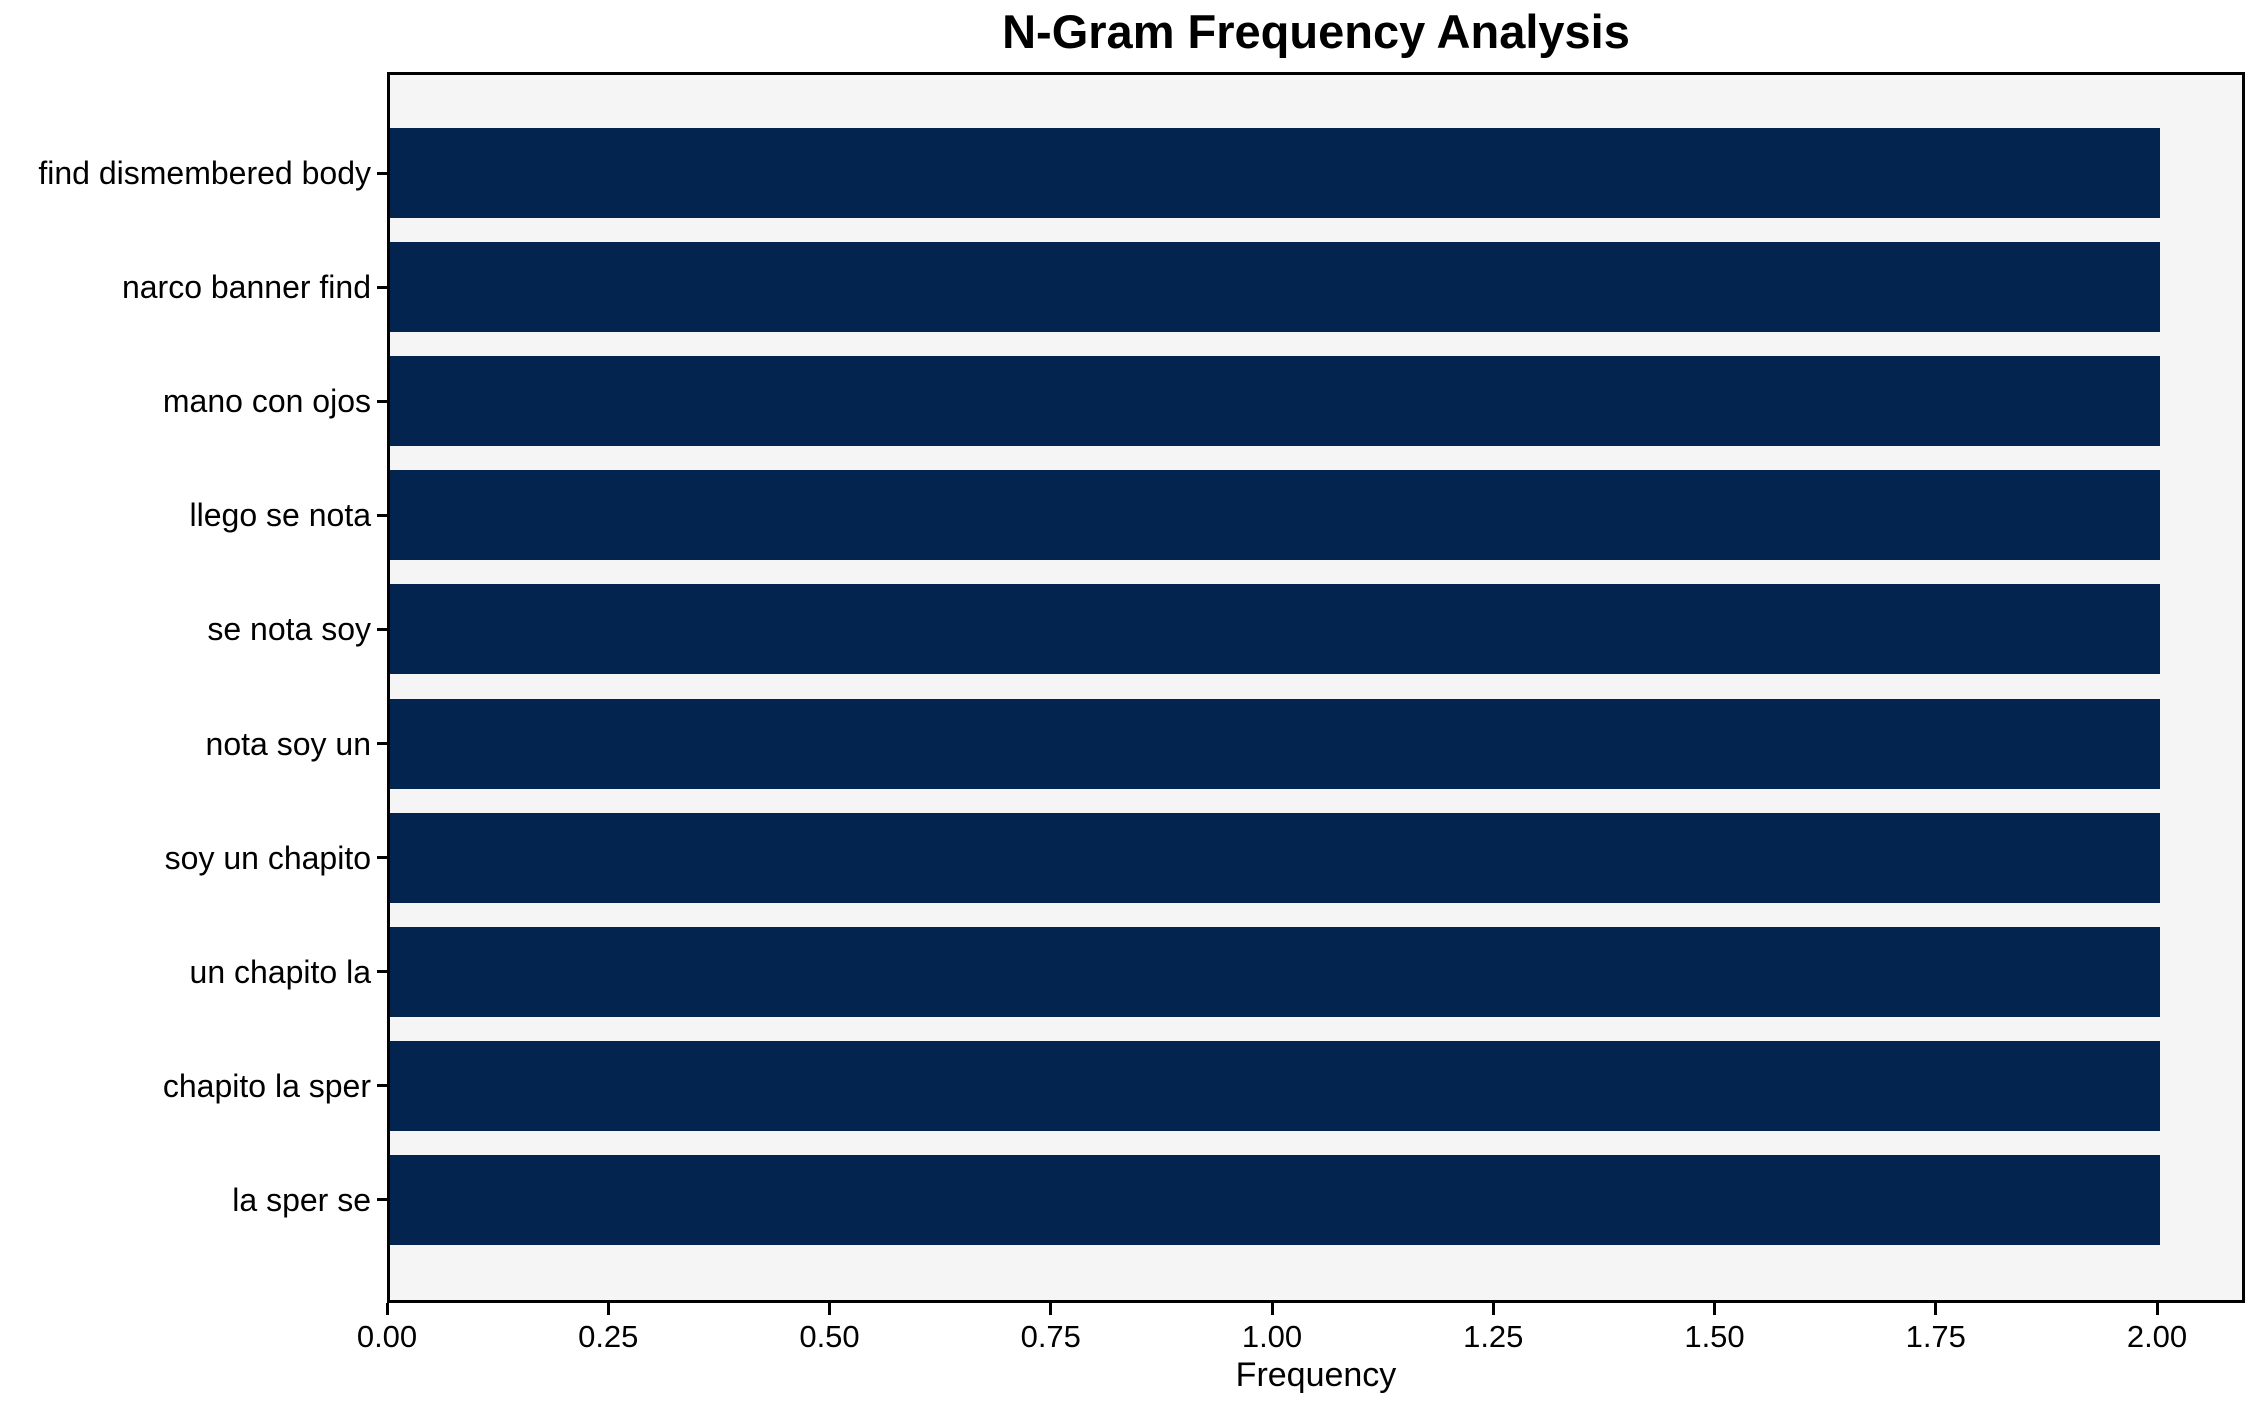  What do you see at coordinates (829, 1336) in the screenshot?
I see `x-tick-label: 0.50` at bounding box center [829, 1336].